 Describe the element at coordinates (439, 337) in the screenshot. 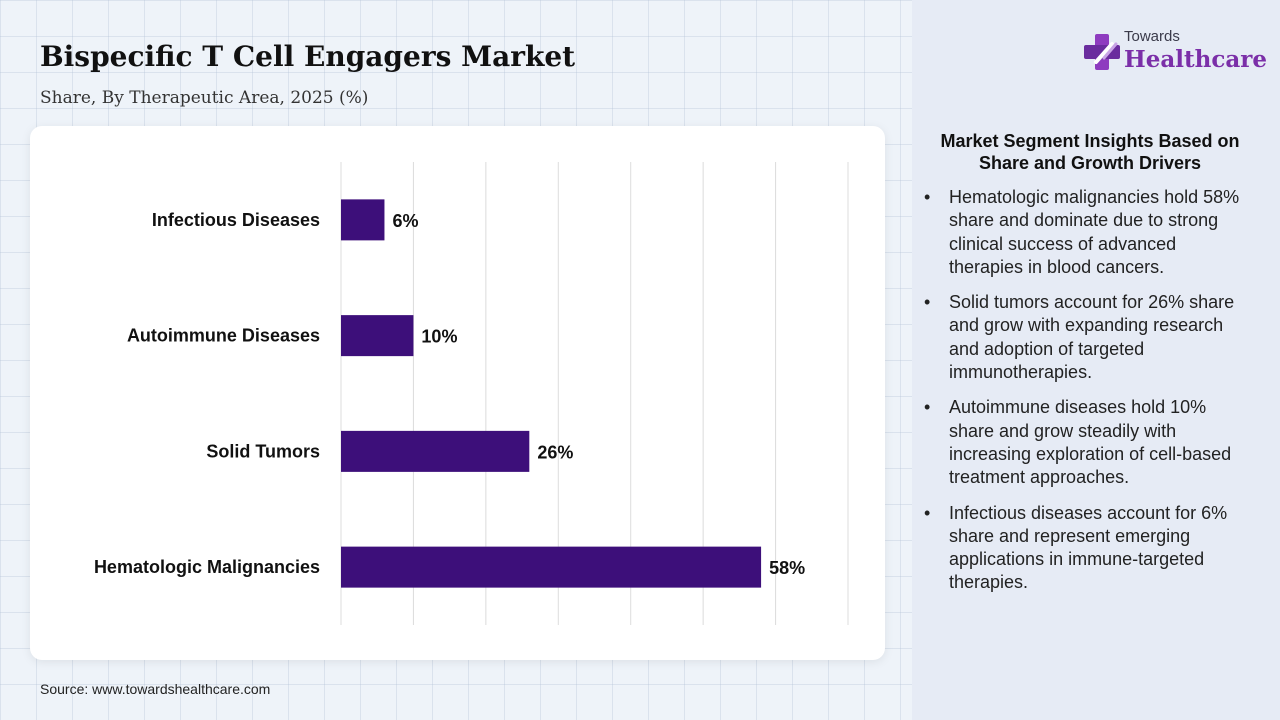

I see `data-label: 10%` at that location.